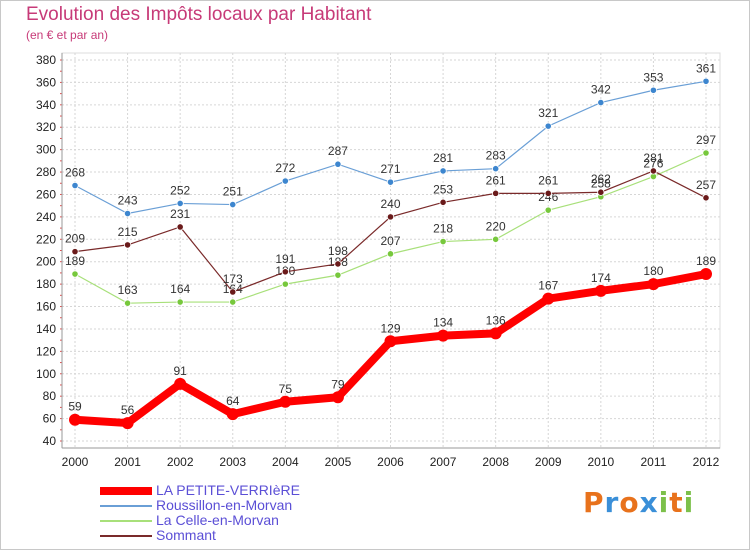 The image size is (750, 550). Describe the element at coordinates (654, 462) in the screenshot. I see `x-tick-label: 2011` at that location.